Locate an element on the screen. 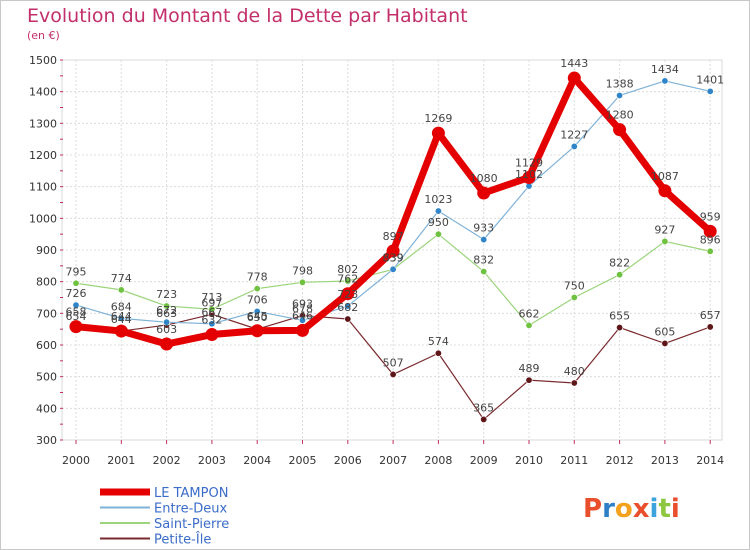 The width and height of the screenshot is (750, 550). x-tick-label: 2001 is located at coordinates (121, 460).